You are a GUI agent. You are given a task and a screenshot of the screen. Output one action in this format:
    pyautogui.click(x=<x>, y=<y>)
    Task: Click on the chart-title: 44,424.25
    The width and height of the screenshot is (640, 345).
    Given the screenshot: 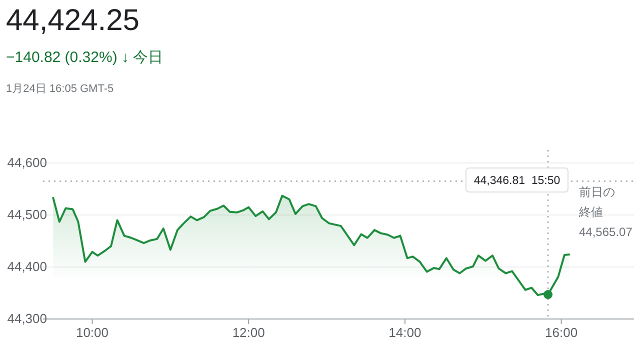 What is the action you would take?
    pyautogui.click(x=73, y=20)
    